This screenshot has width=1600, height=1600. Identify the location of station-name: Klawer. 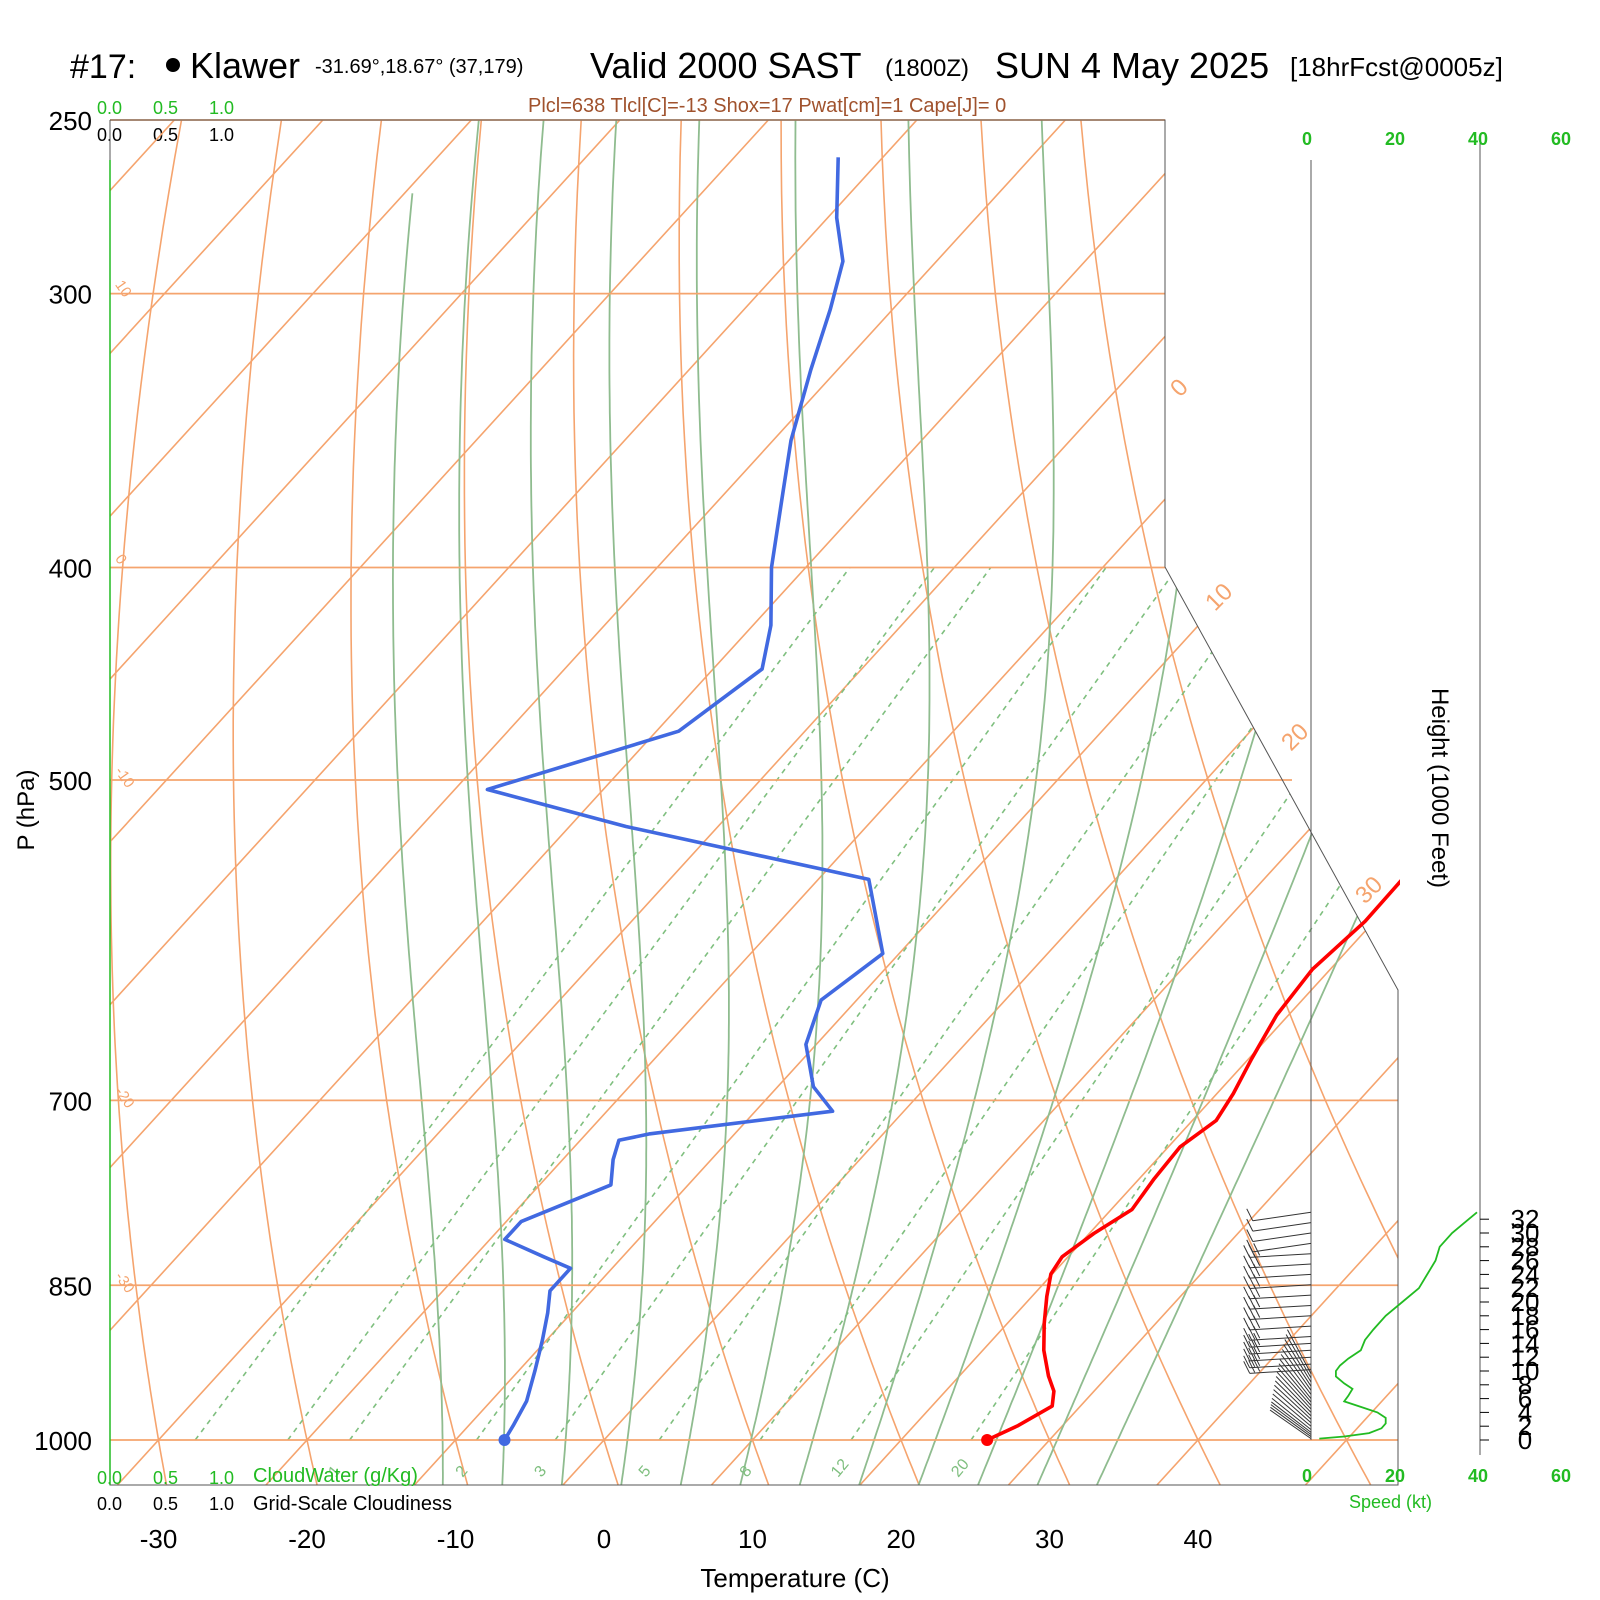
(245, 65).